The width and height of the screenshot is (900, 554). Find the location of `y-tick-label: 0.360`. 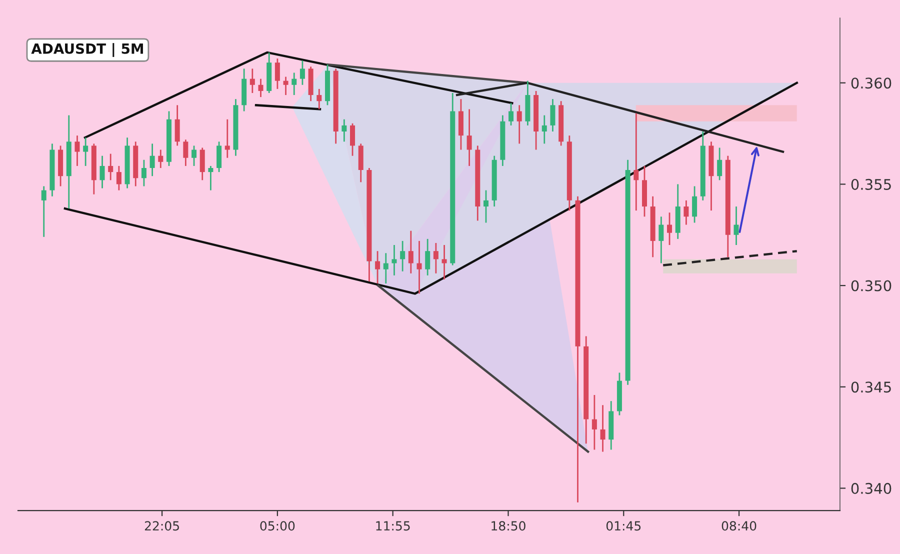

y-tick-label: 0.360 is located at coordinates (871, 83).